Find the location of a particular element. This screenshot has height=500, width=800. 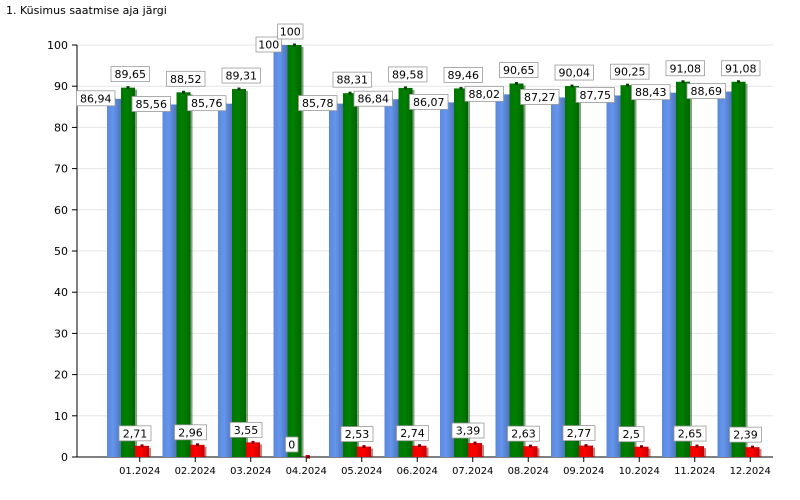

y-tick-label: 30 is located at coordinates (61, 333).